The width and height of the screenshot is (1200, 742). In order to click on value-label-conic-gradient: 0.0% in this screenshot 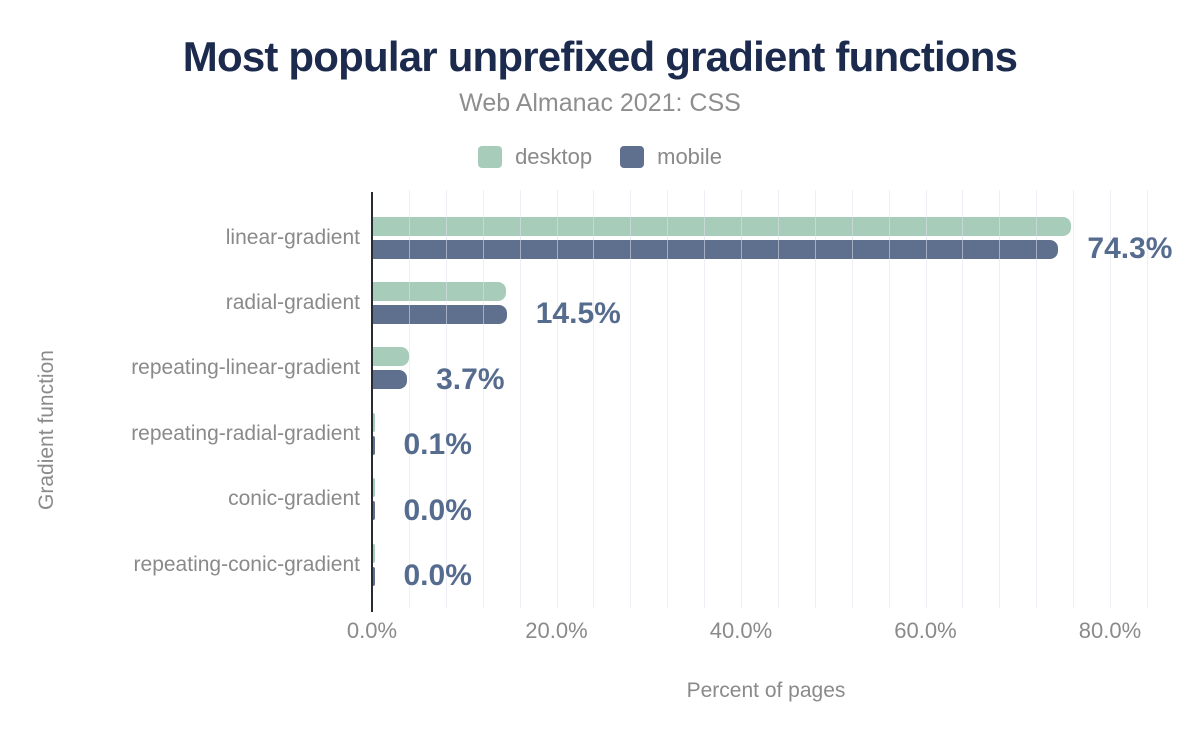, I will do `click(437, 510)`.